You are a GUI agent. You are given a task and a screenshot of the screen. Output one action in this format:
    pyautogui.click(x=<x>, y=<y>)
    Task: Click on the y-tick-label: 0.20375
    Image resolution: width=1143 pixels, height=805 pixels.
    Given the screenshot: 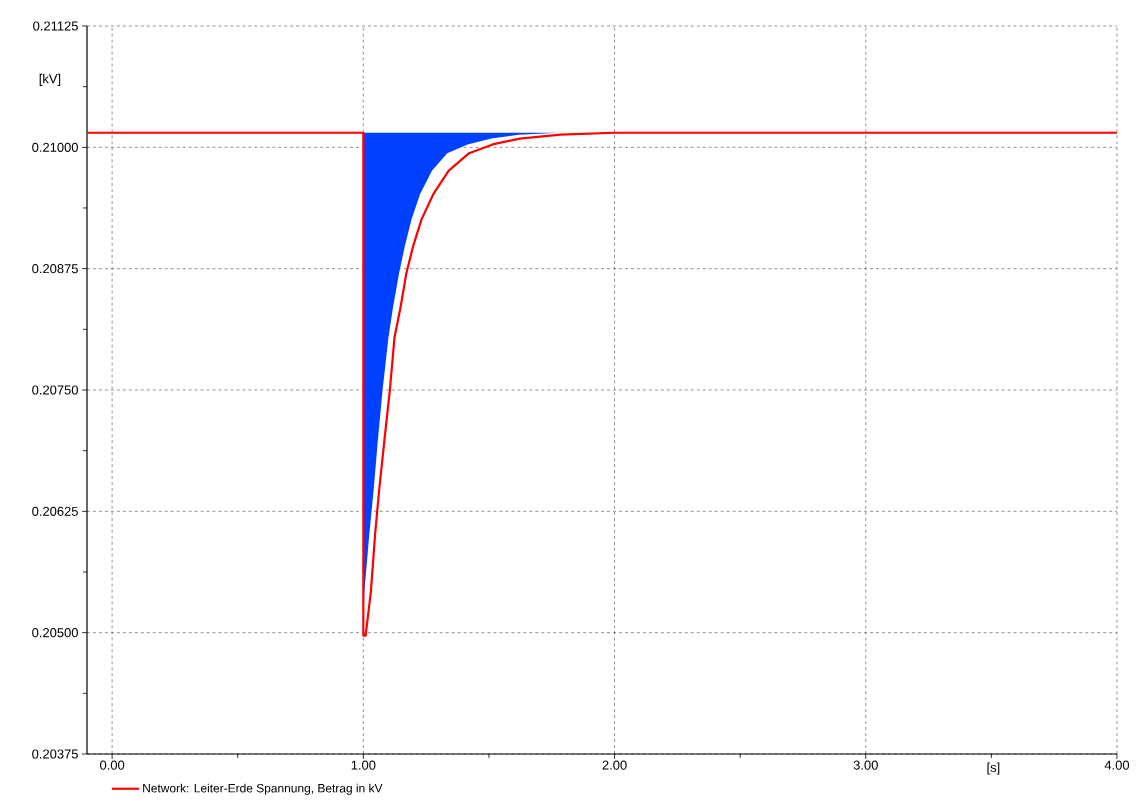 What is the action you would take?
    pyautogui.click(x=55, y=754)
    